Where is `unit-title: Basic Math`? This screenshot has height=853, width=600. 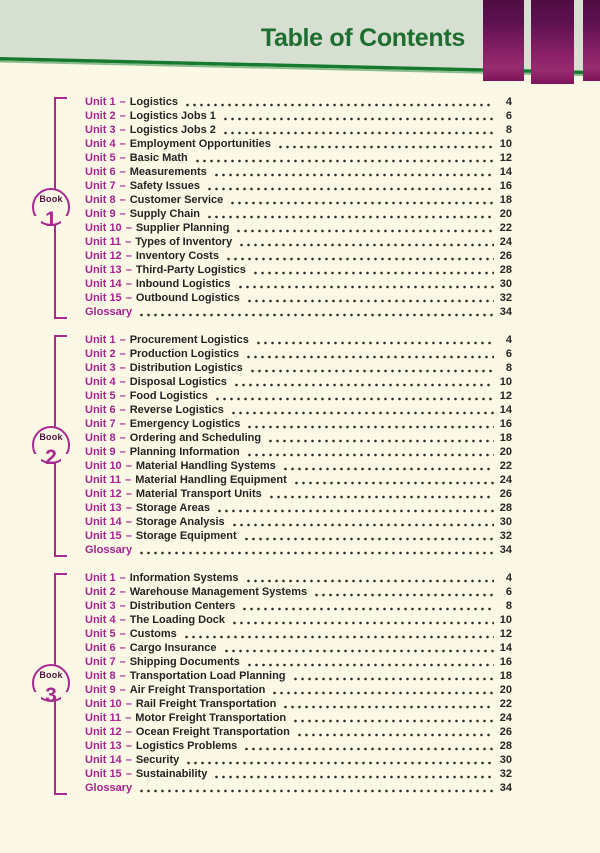
unit-title: Basic Math is located at coordinates (158, 158).